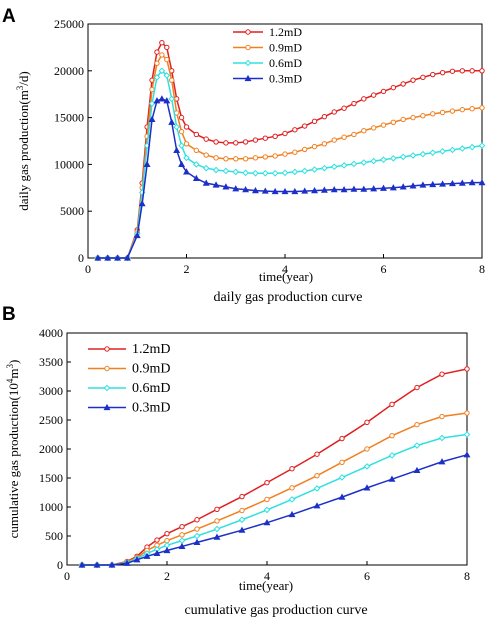 The width and height of the screenshot is (491, 622). Describe the element at coordinates (384, 269) in the screenshot. I see `x-tick-label: 6` at that location.